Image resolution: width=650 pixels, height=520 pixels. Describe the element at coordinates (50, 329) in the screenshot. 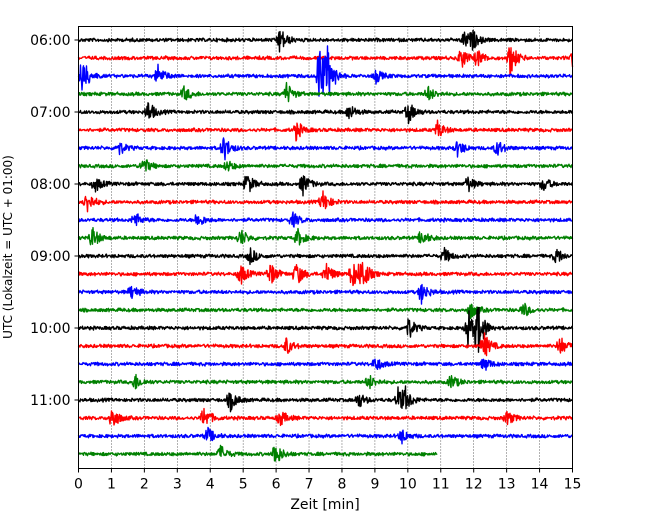

I see `y-tick-label: 10:00` at that location.